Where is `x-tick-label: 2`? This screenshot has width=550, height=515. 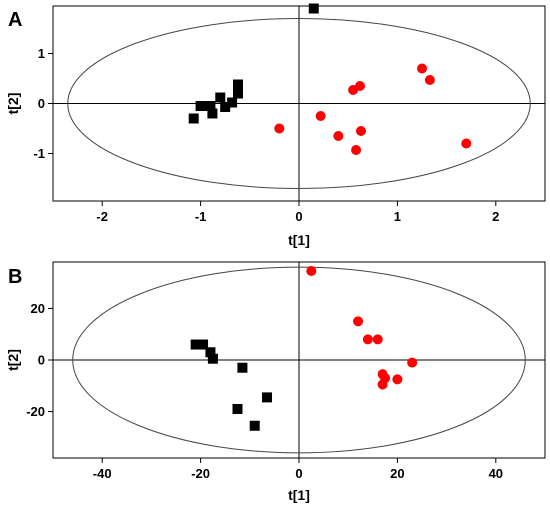 x-tick-label: 2 is located at coordinates (495, 216).